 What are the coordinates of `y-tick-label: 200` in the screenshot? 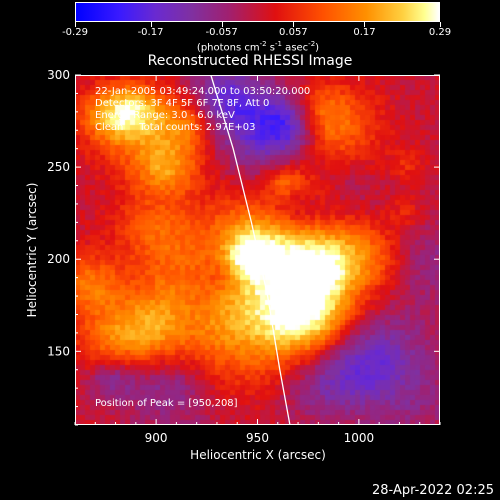 It's located at (58, 259).